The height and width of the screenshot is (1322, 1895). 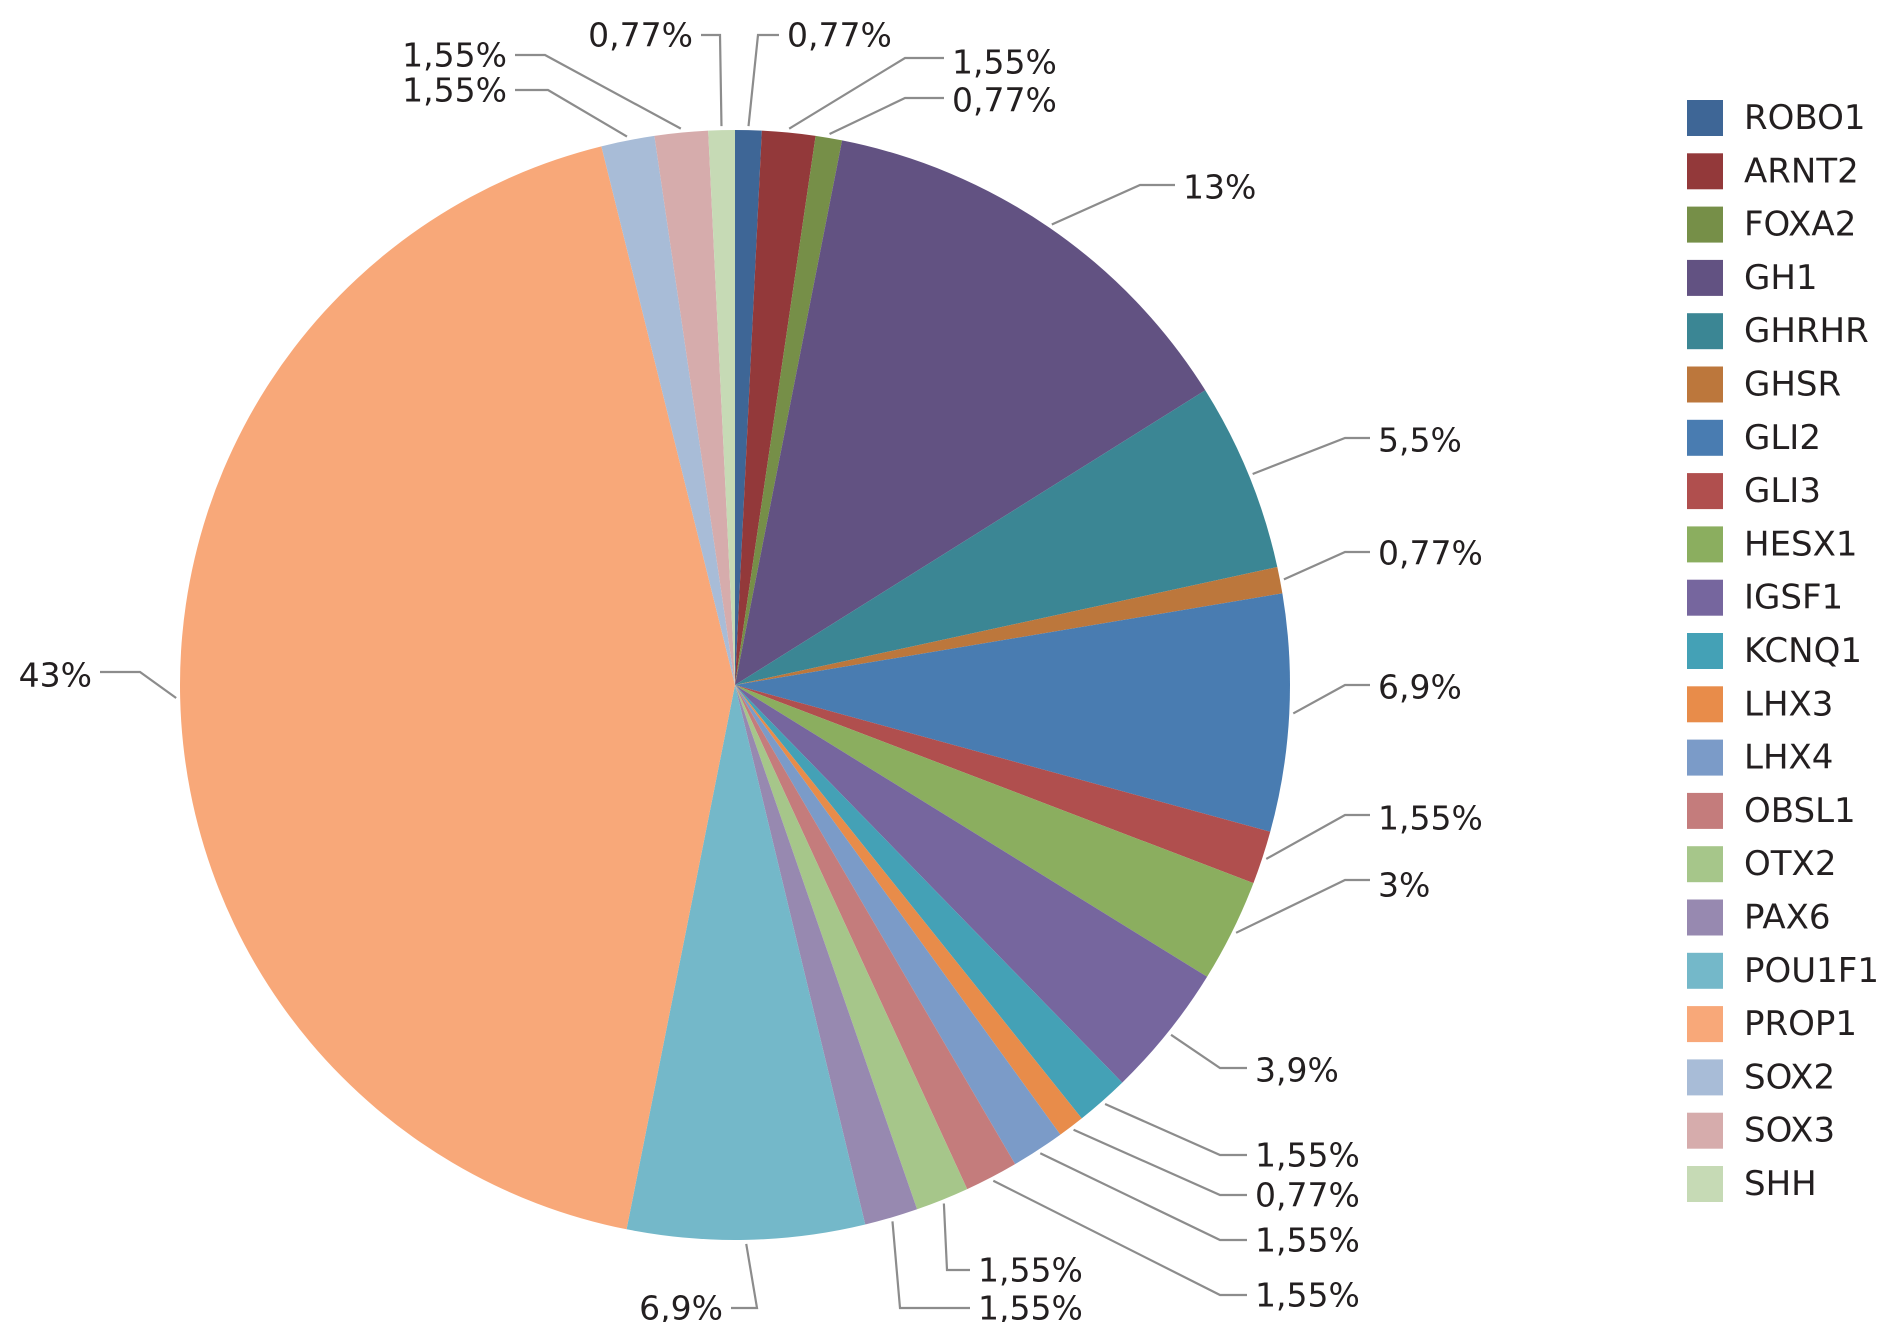 I want to click on pie-slice-gh1, so click(x=970, y=413).